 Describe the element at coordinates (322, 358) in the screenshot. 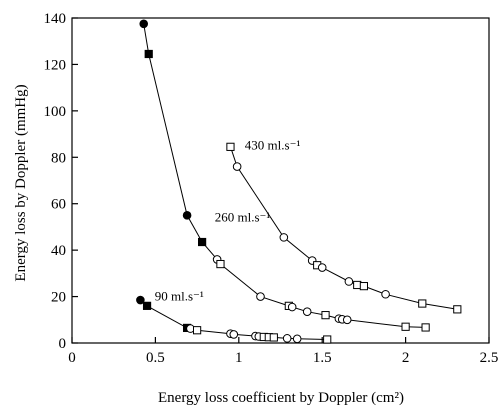

I see `x-tick-label: 1.5` at that location.